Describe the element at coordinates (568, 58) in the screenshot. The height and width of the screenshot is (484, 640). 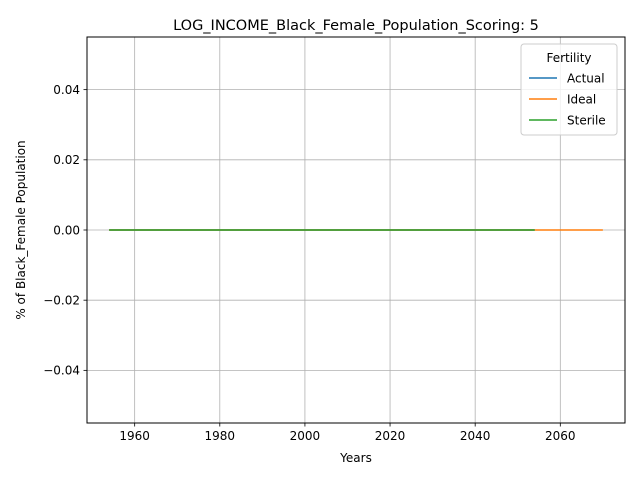
I see `legend-title: Fertility` at that location.